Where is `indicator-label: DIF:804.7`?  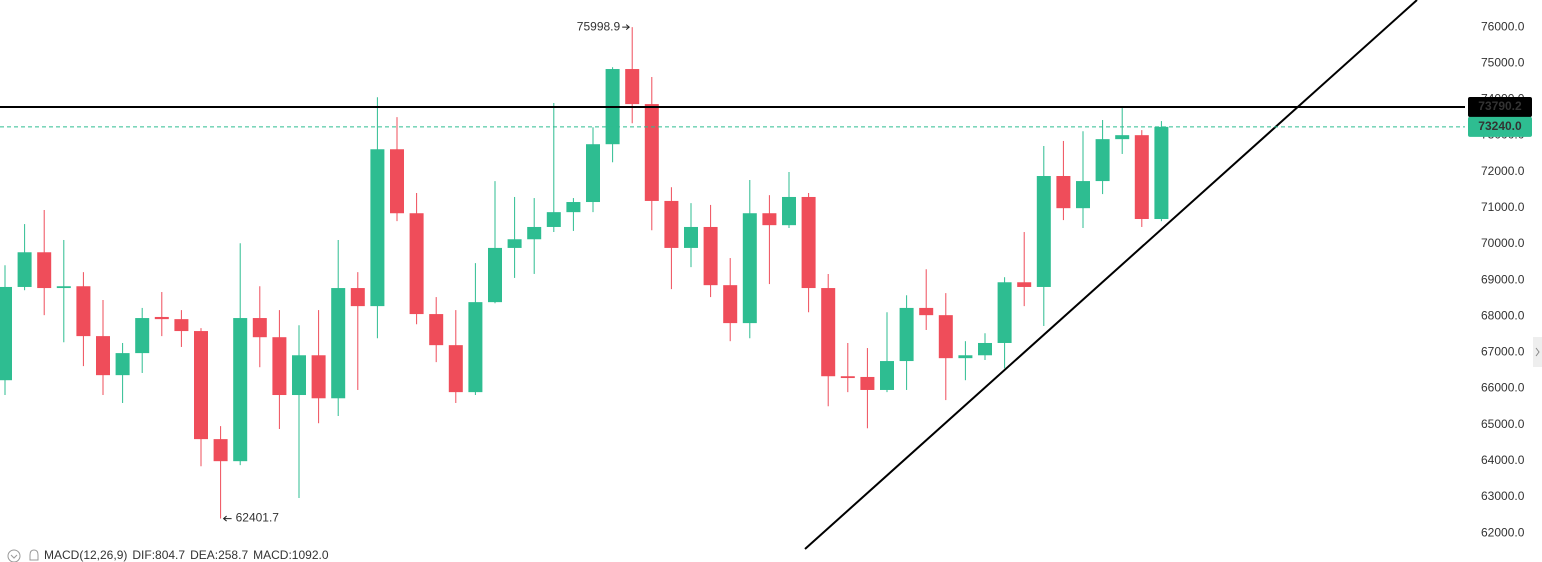 indicator-label: DIF:804.7 is located at coordinates (158, 555).